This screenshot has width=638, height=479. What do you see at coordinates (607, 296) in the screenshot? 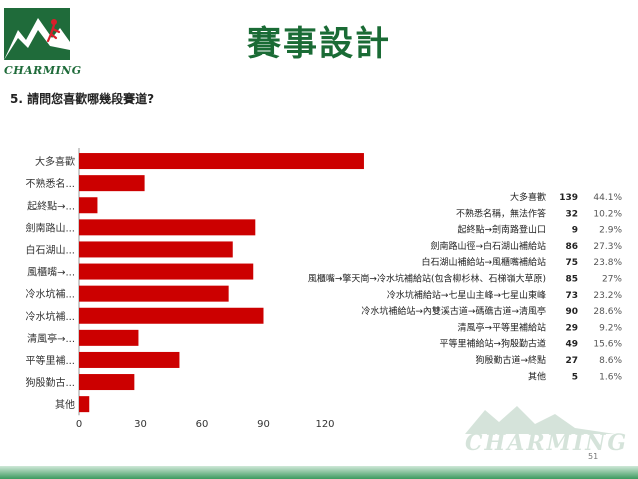
I see `table-percent: 23.2%` at bounding box center [607, 296].